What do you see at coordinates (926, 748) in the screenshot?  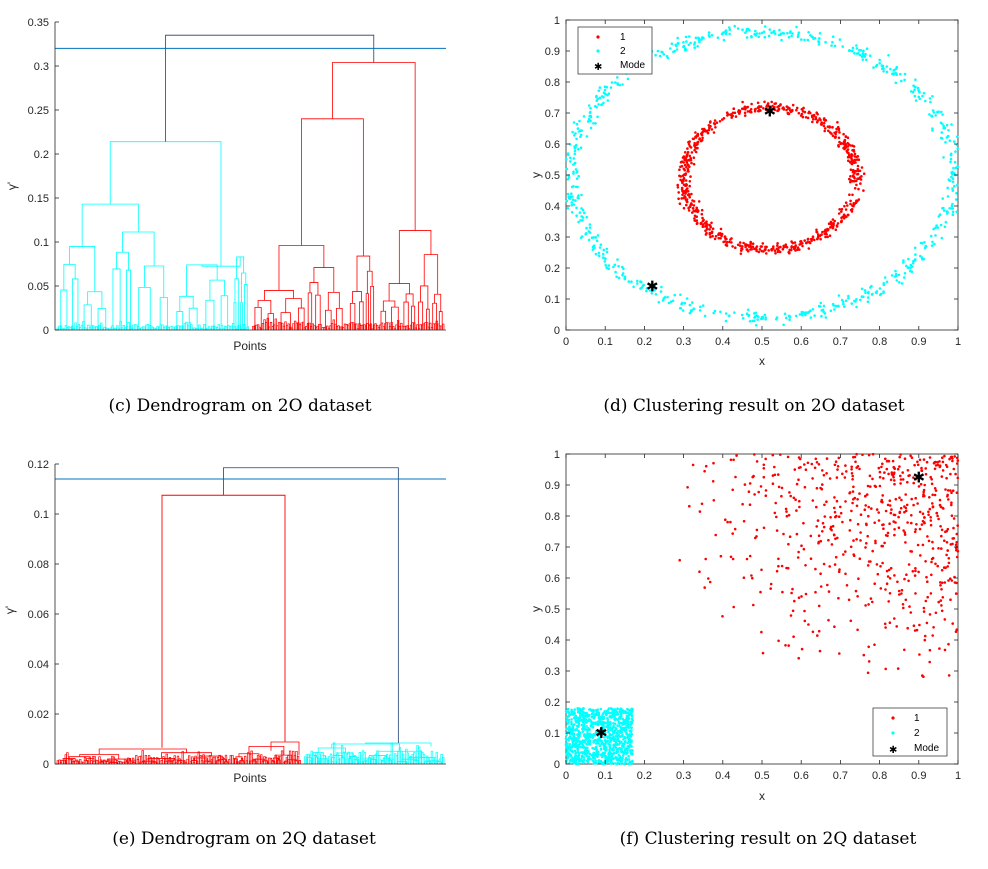 I see `legend-label-mode: Mode` at bounding box center [926, 748].